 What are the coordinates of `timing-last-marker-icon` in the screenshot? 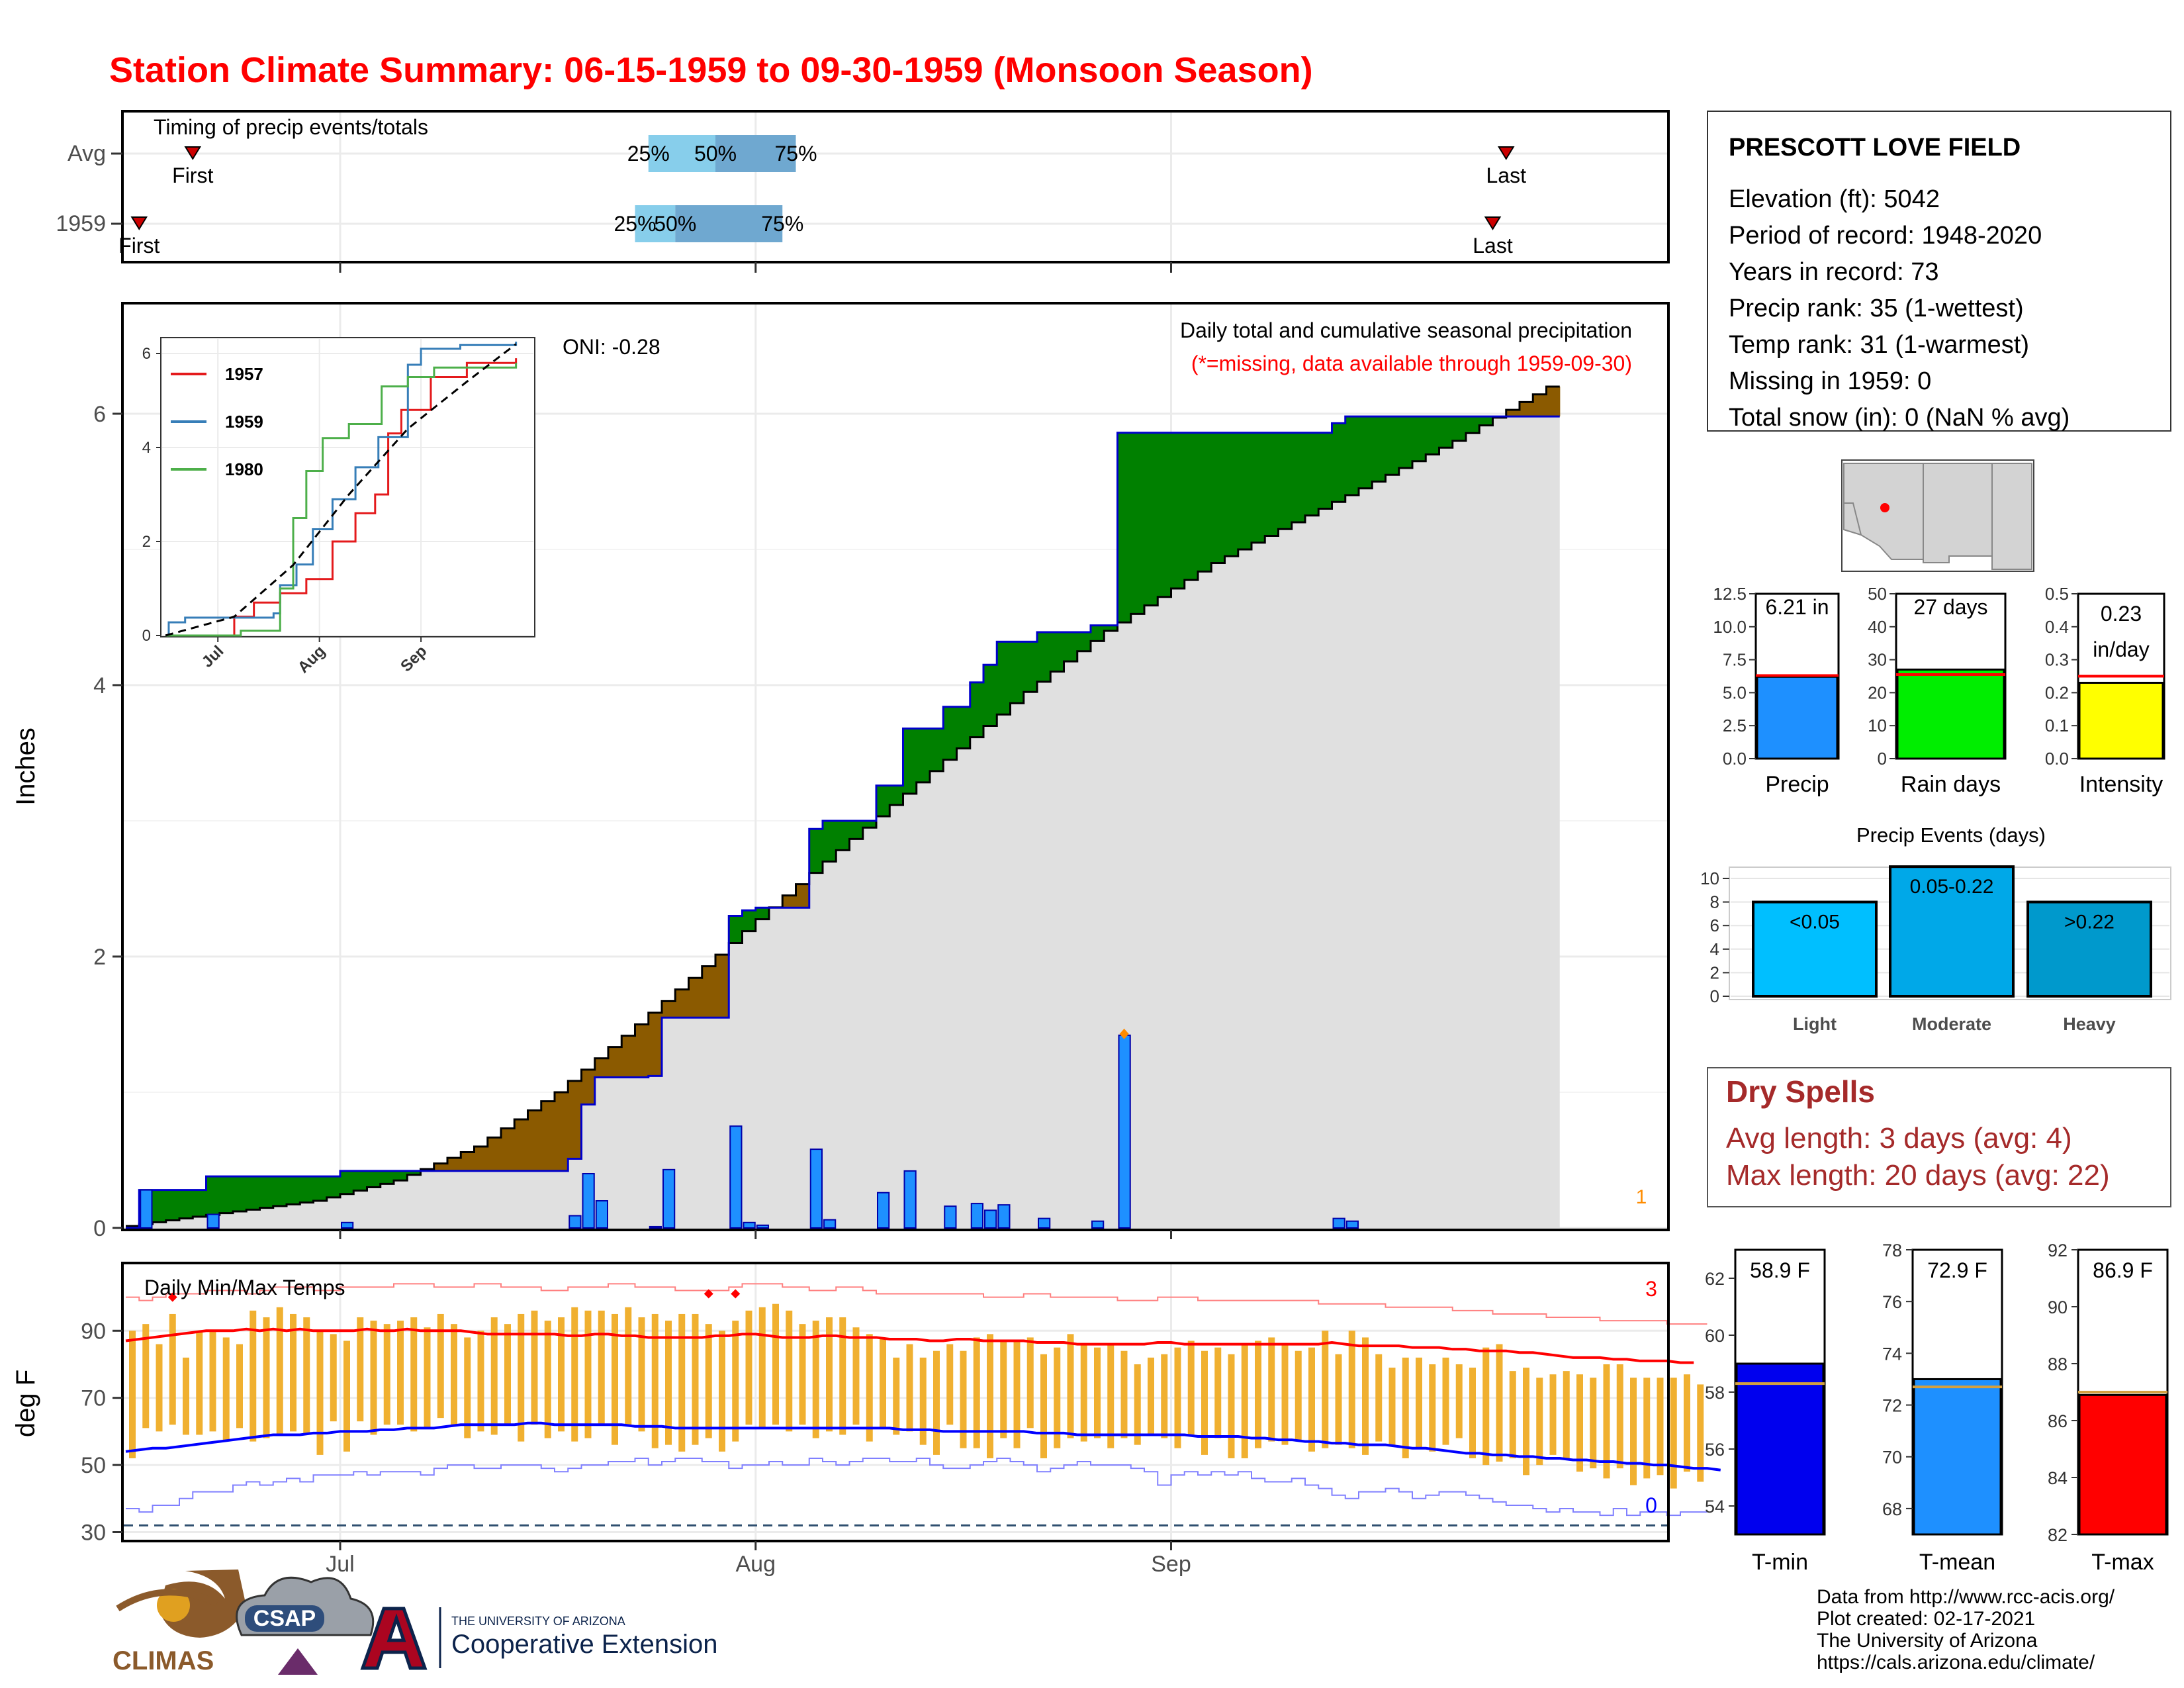 It's located at (1493, 223).